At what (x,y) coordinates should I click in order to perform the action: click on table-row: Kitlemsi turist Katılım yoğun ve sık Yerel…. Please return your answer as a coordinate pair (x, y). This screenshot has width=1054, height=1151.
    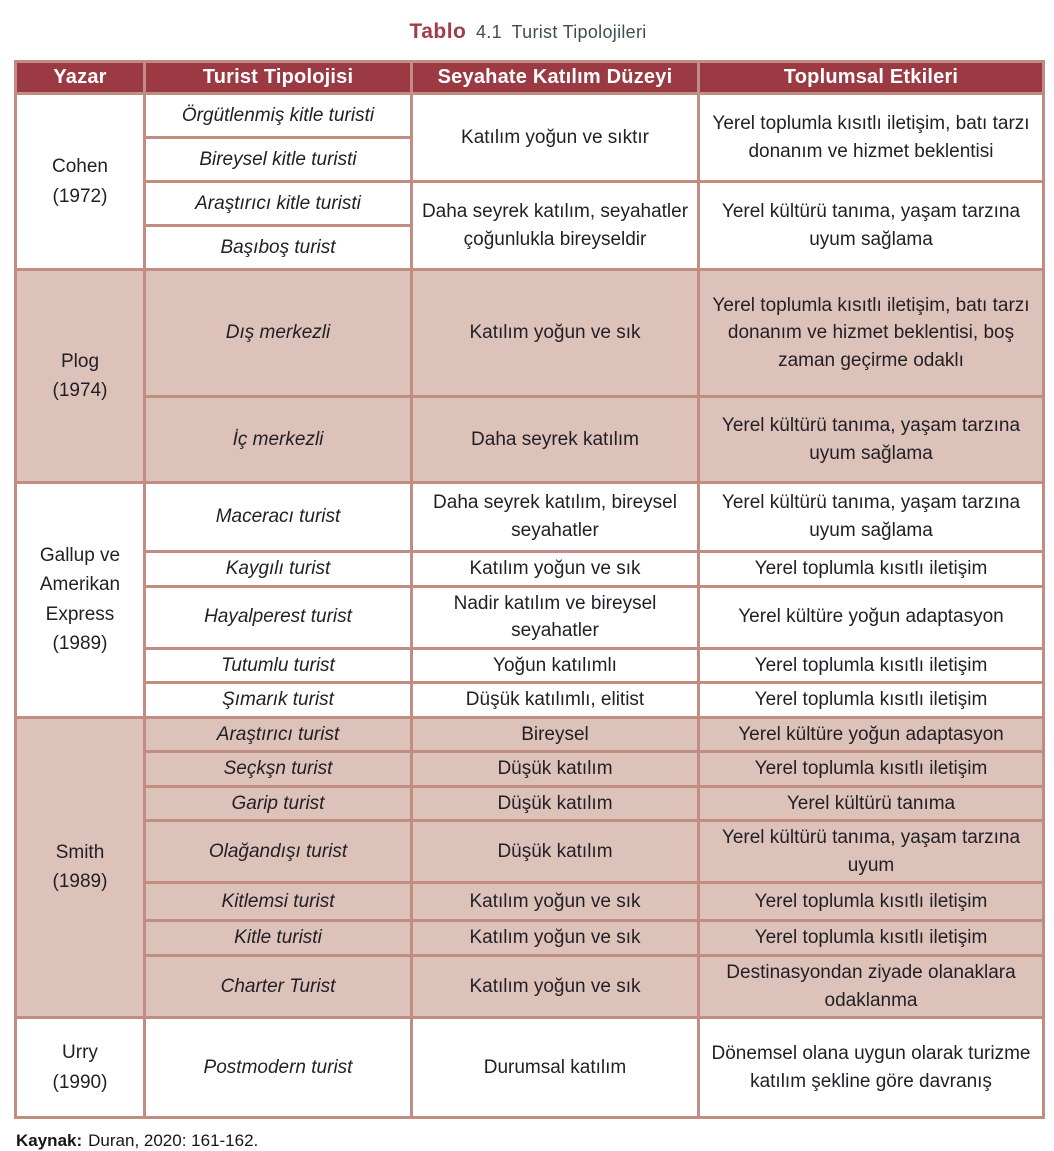
    Looking at the image, I should click on (530, 902).